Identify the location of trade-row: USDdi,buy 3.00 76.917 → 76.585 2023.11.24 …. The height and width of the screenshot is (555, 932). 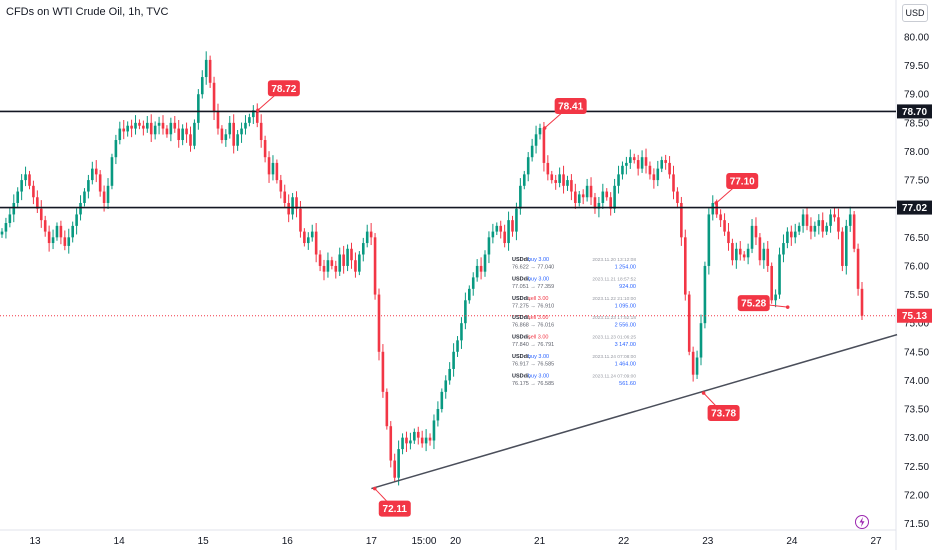
(574, 361).